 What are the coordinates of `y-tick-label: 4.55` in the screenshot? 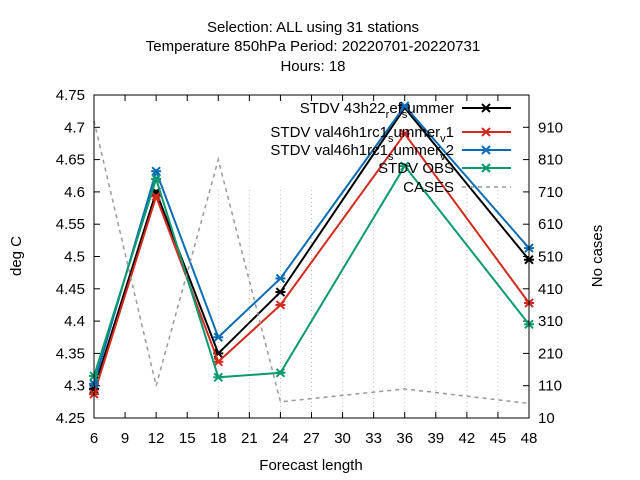 It's located at (70, 224).